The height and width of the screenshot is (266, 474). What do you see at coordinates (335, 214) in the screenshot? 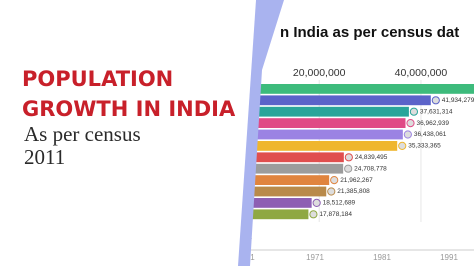
I see `value-label: 17,878,184` at bounding box center [335, 214].